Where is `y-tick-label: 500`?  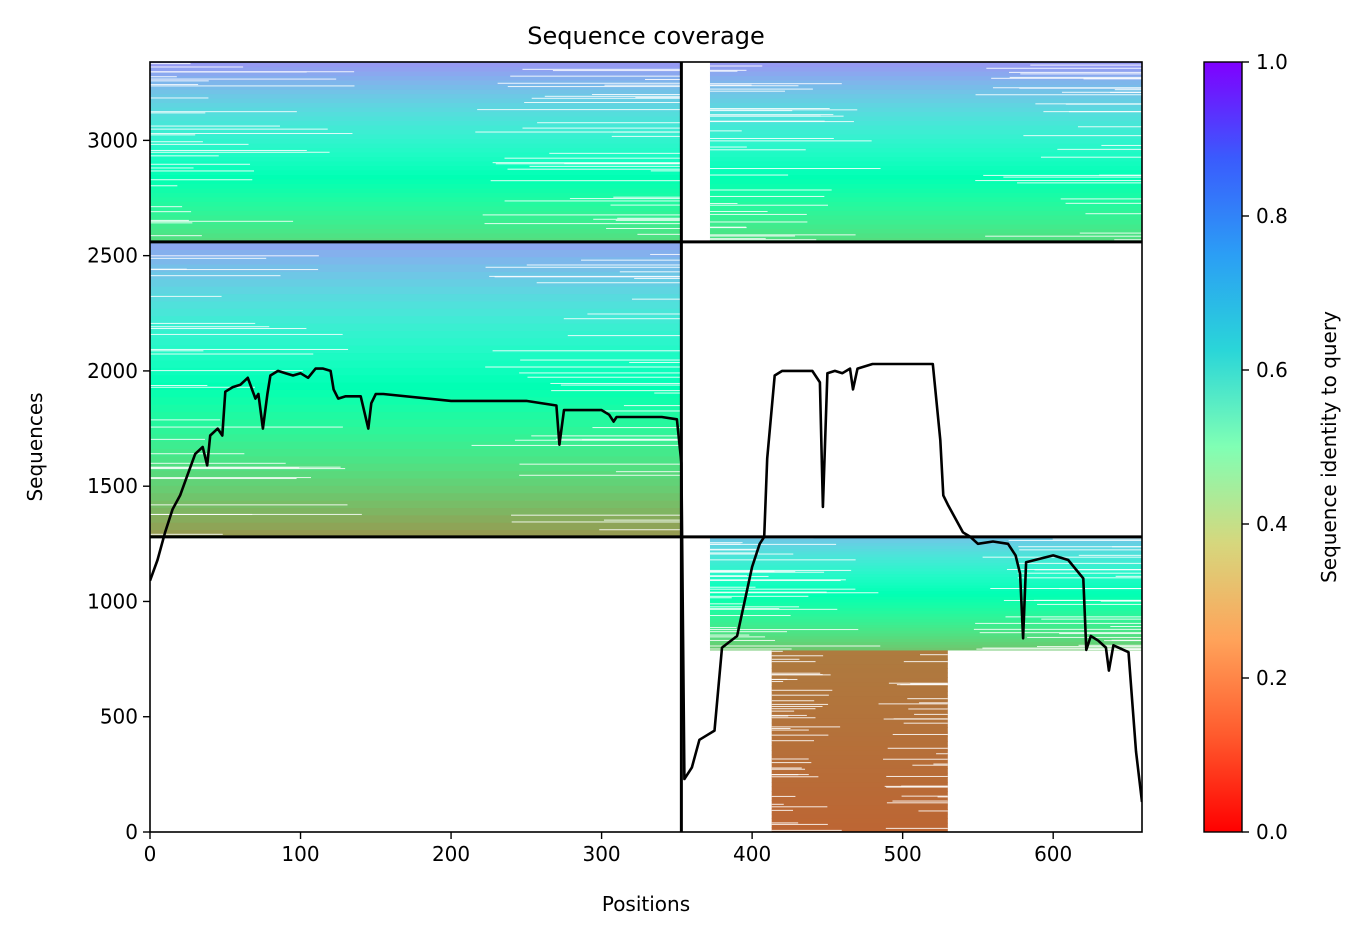 y-tick-label: 500 is located at coordinates (119, 717).